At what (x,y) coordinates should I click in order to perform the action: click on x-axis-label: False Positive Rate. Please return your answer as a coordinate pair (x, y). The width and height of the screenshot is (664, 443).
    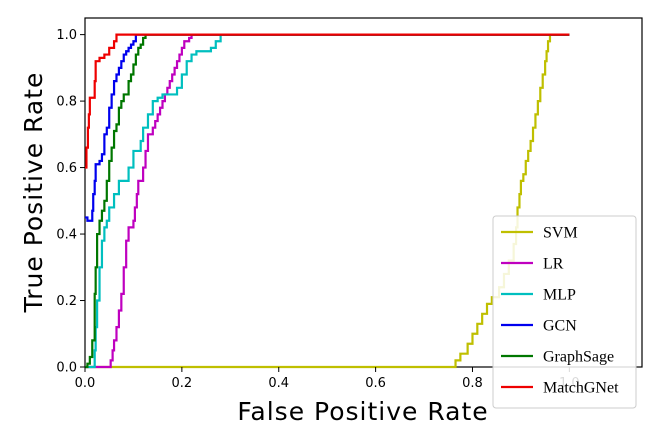
    Looking at the image, I should click on (362, 411).